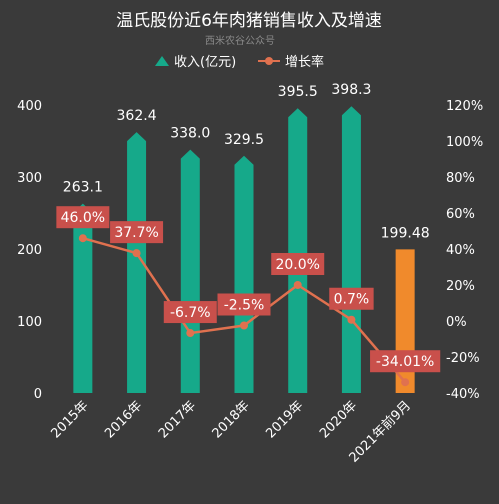  Describe the element at coordinates (29, 106) in the screenshot. I see `y-left-tick-label: 400` at that location.